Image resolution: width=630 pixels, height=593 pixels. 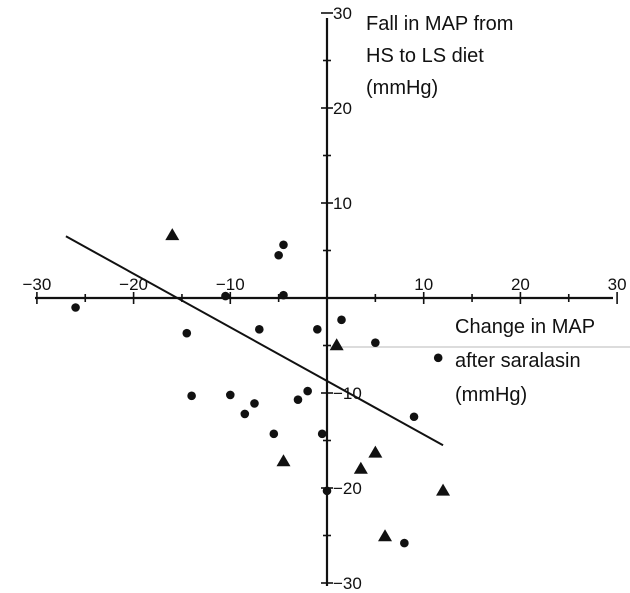 What do you see at coordinates (342, 108) in the screenshot?
I see `y-tick-label: 20` at bounding box center [342, 108].